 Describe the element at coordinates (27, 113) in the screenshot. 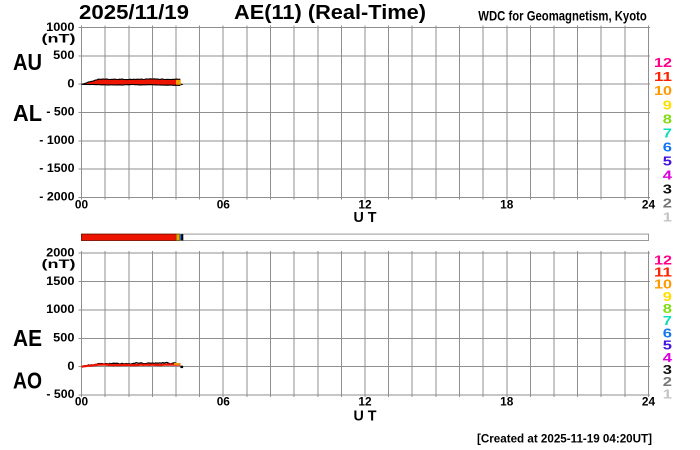

I see `svg-text: AL` at that location.